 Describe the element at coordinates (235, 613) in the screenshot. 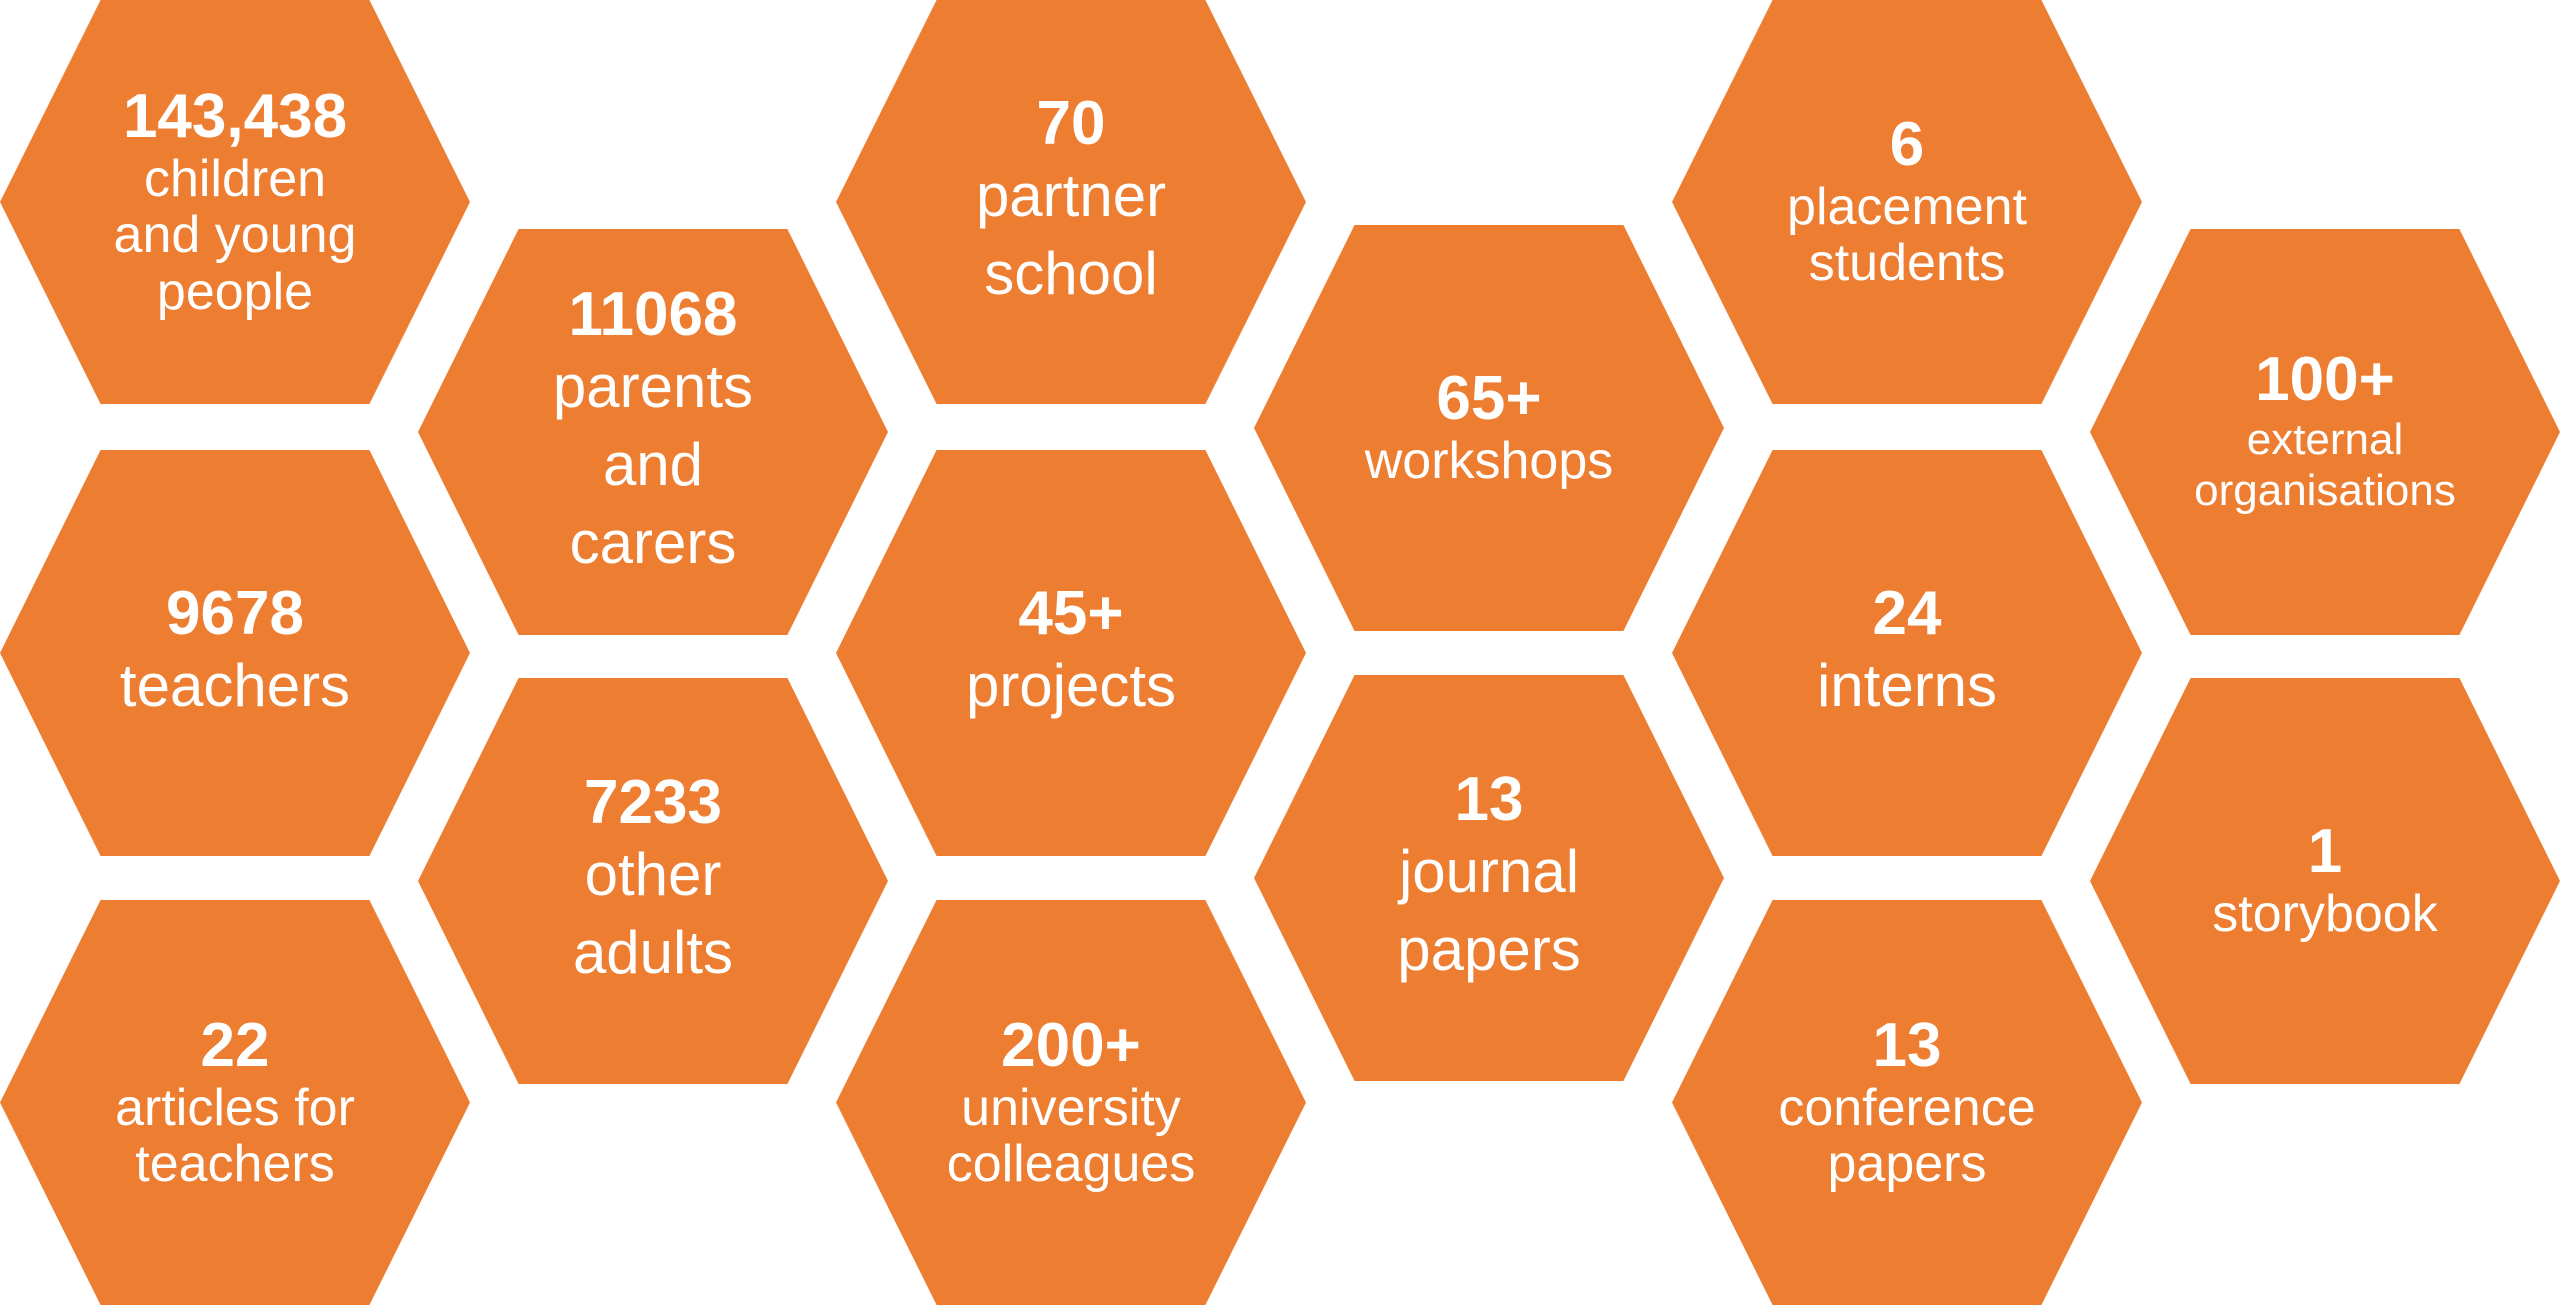

I see `stat-number: 9678` at that location.